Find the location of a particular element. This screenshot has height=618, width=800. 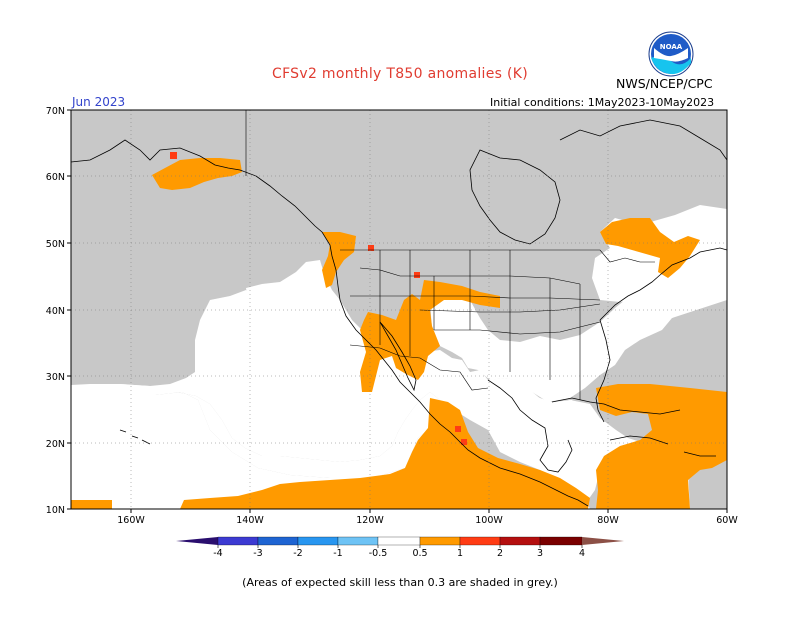

noaa-logo: NOAA is located at coordinates (671, 54).